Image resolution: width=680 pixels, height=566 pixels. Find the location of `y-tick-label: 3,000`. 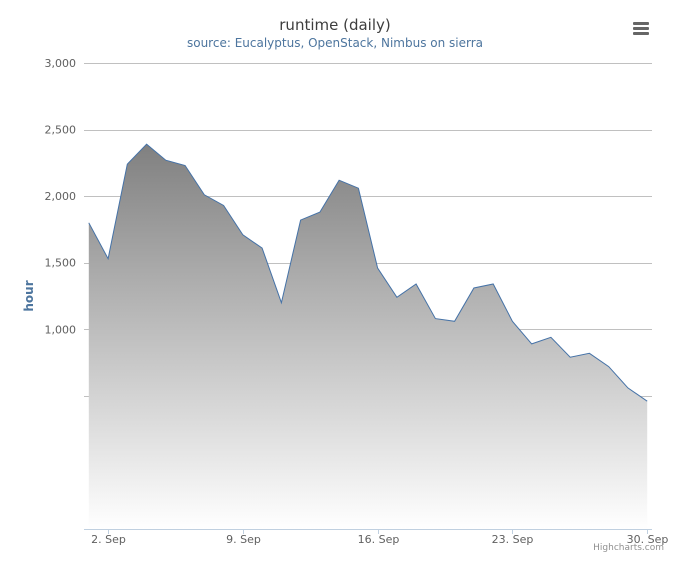

y-tick-label: 3,000 is located at coordinates (61, 63).